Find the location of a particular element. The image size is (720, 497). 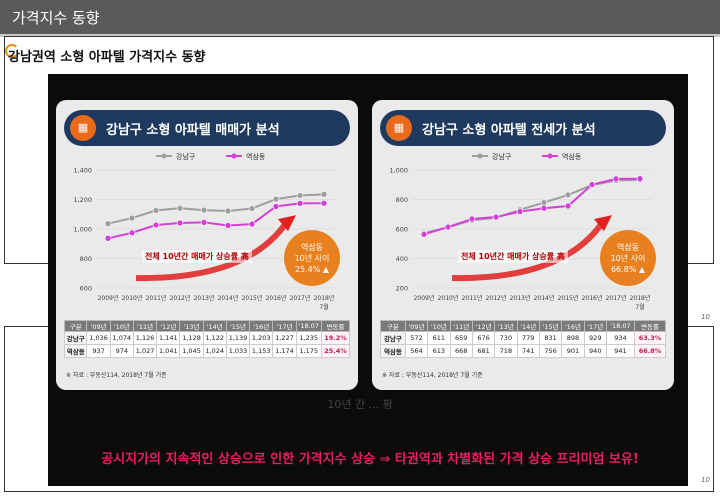

table-cell: 1,128 is located at coordinates (191, 338).